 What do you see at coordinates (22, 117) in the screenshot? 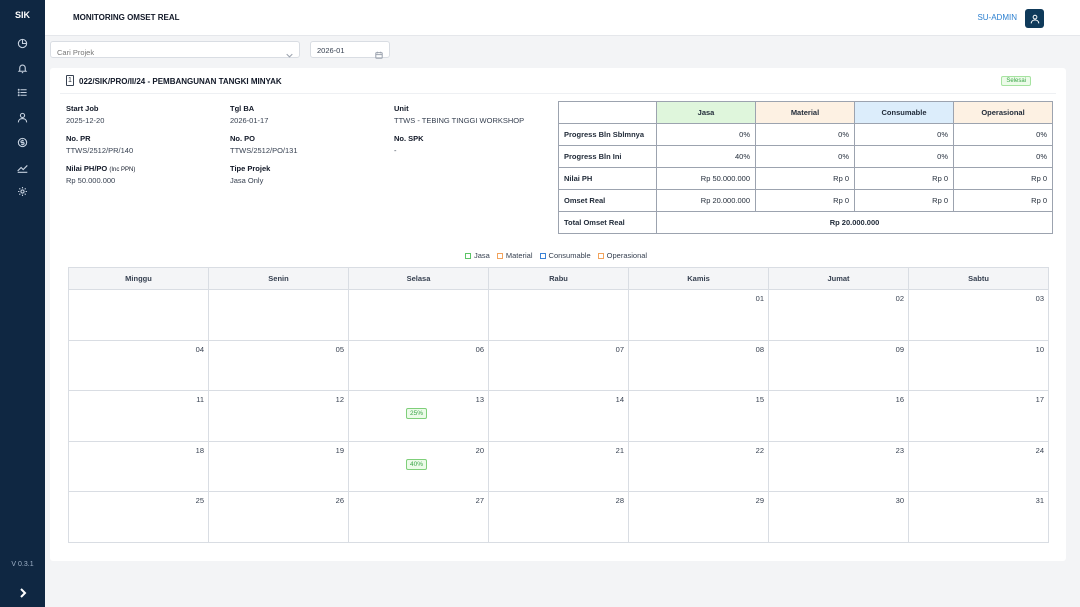
I see `user-icon` at bounding box center [22, 117].